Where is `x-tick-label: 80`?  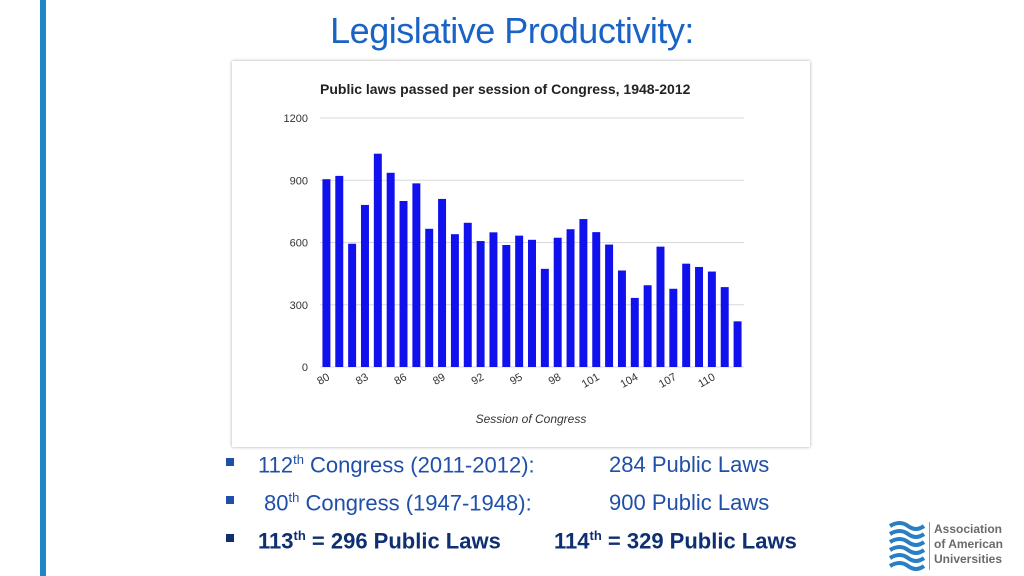
x-tick-label: 80 is located at coordinates (323, 379).